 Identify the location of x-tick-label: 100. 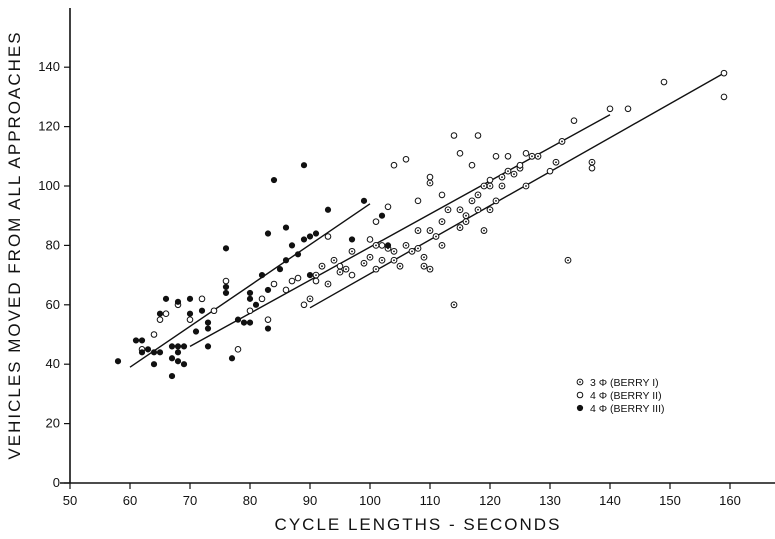
(370, 500).